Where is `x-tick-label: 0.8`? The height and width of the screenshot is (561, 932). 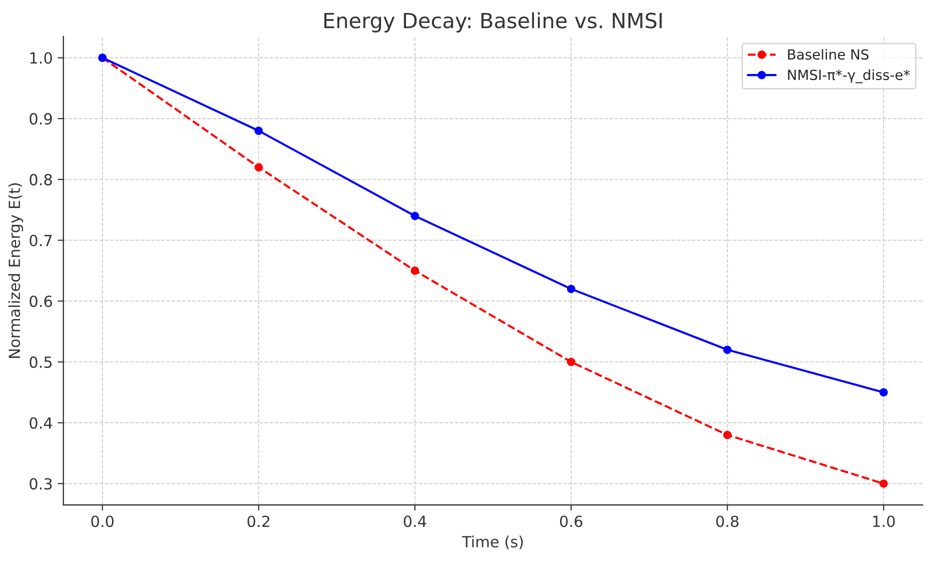
x-tick-label: 0.8 is located at coordinates (727, 522).